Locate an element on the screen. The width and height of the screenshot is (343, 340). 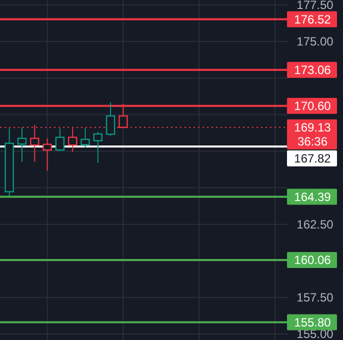
ref-line-label: 167.82 is located at coordinates (313, 159).